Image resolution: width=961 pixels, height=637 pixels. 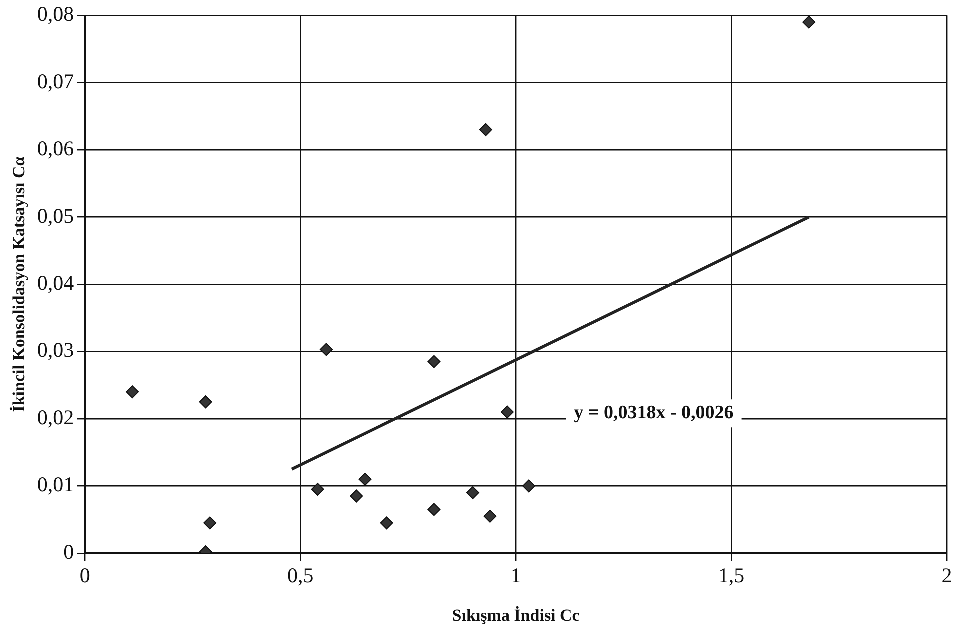 I want to click on x-tick-label: 1, so click(x=516, y=576).